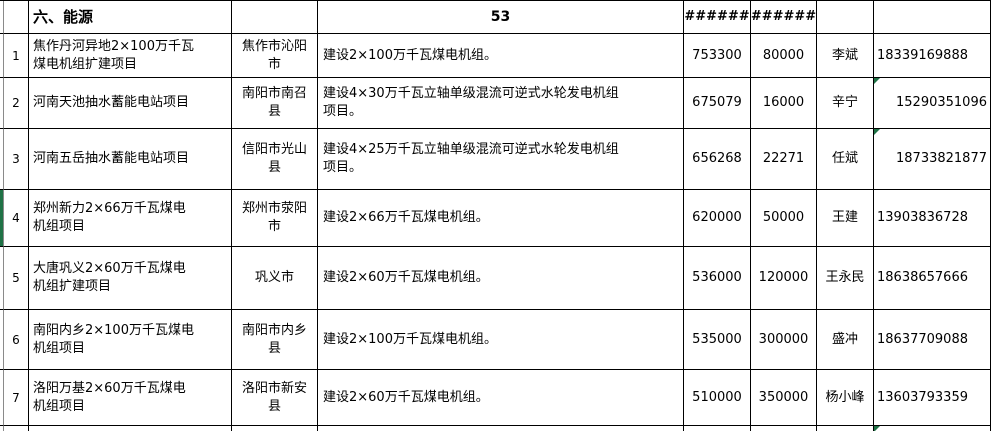 The height and width of the screenshot is (432, 991). I want to click on location-cell: 郑州市荥阳市, so click(275, 218).